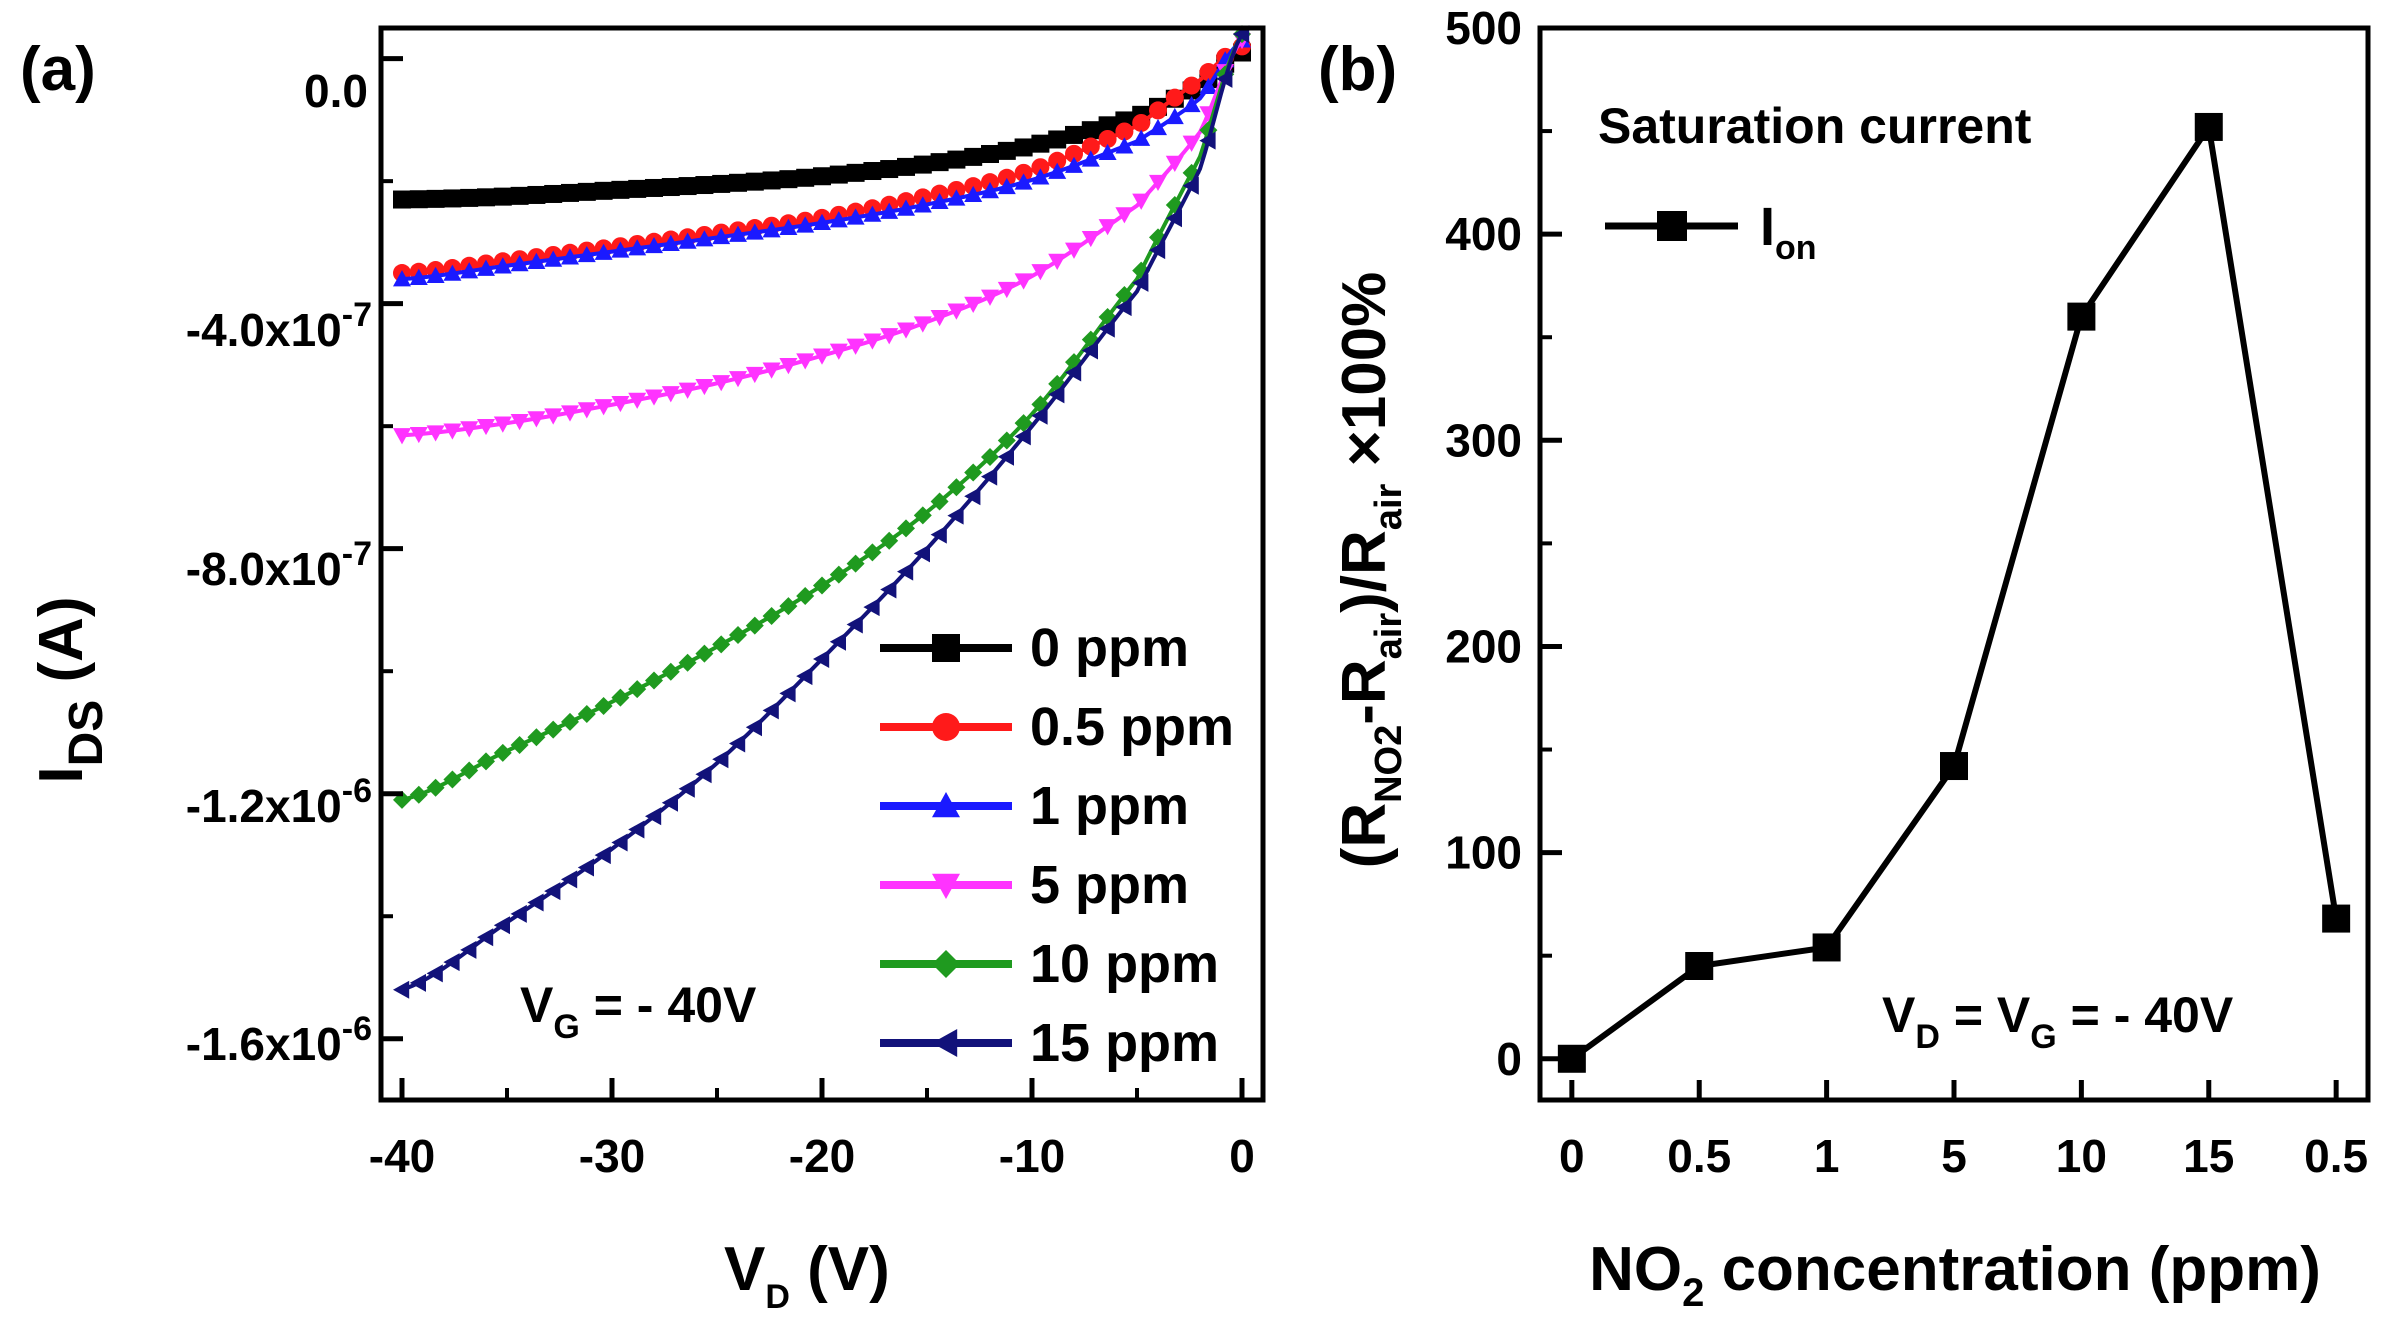 Image resolution: width=2395 pixels, height=1335 pixels. I want to click on panel-a-y-tick-label: -4.0x10⁻⁷, so click(279, 326).